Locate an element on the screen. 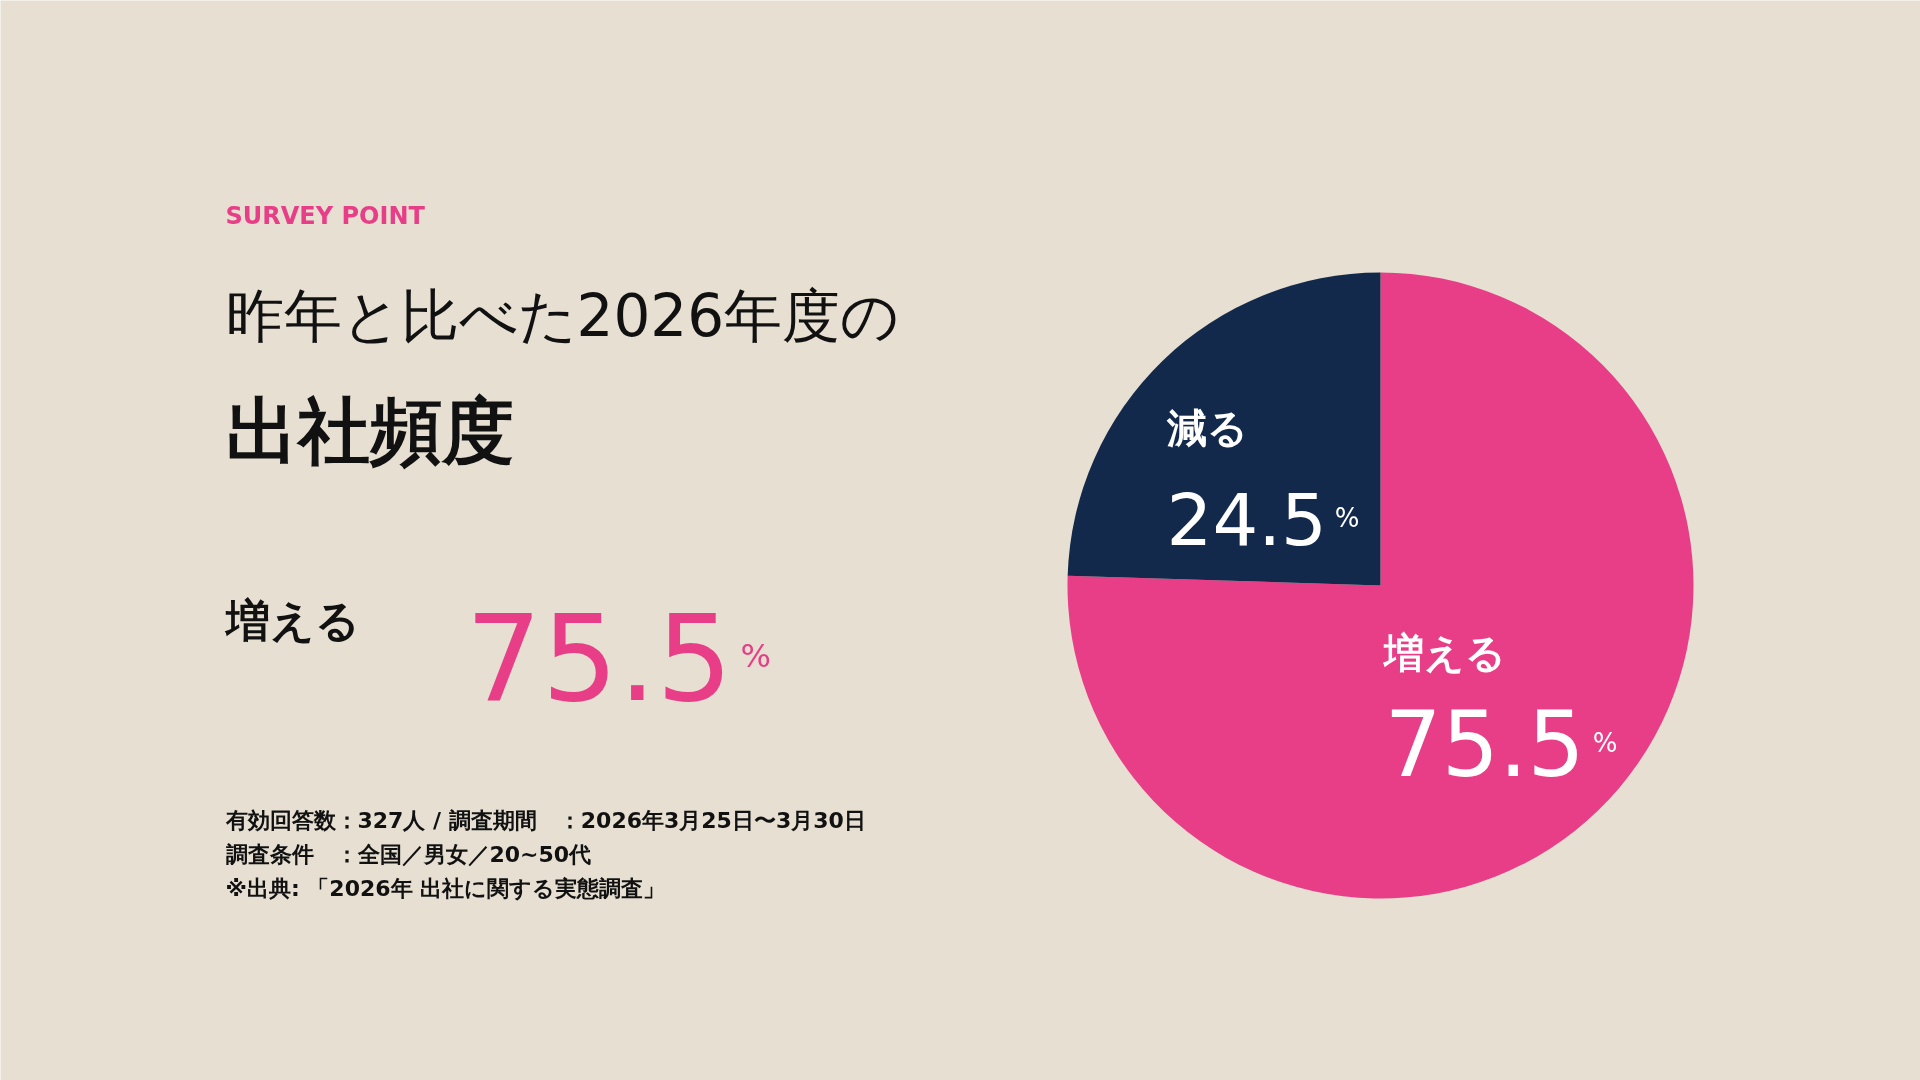 Image resolution: width=1920 pixels, height=1080 pixels. text: ※出典: 「2026年 出社に関する実態調査」 is located at coordinates (445, 888).